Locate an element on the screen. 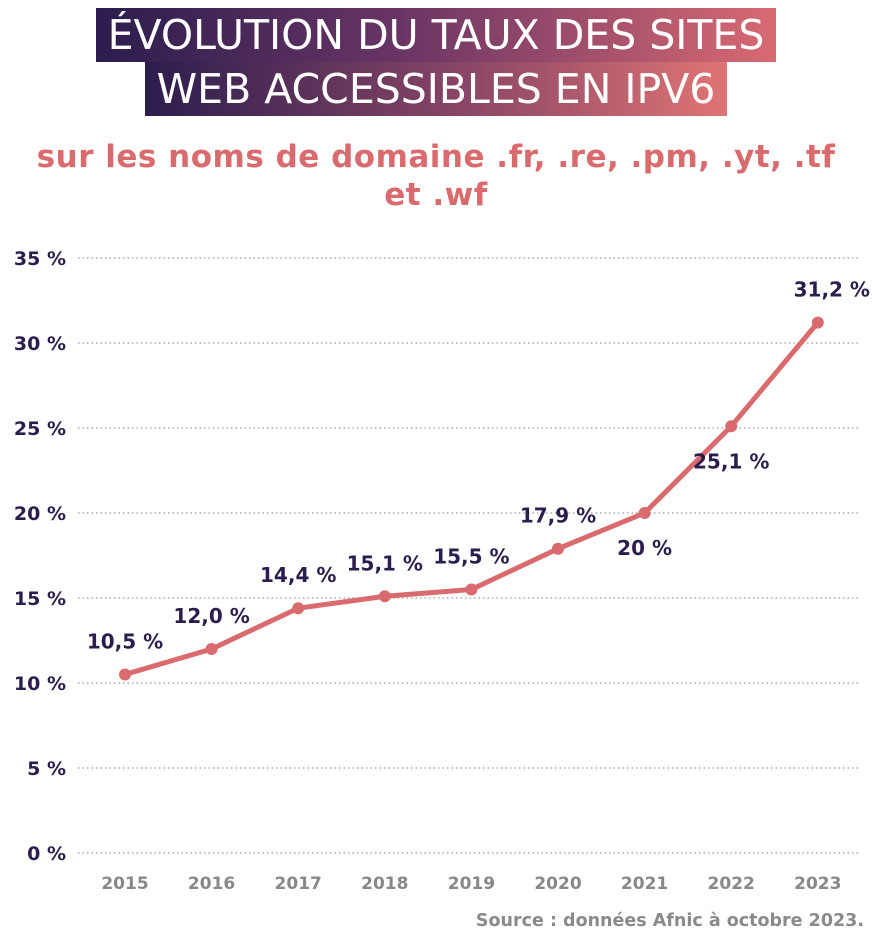  data-label: 12,0 % is located at coordinates (211, 616).